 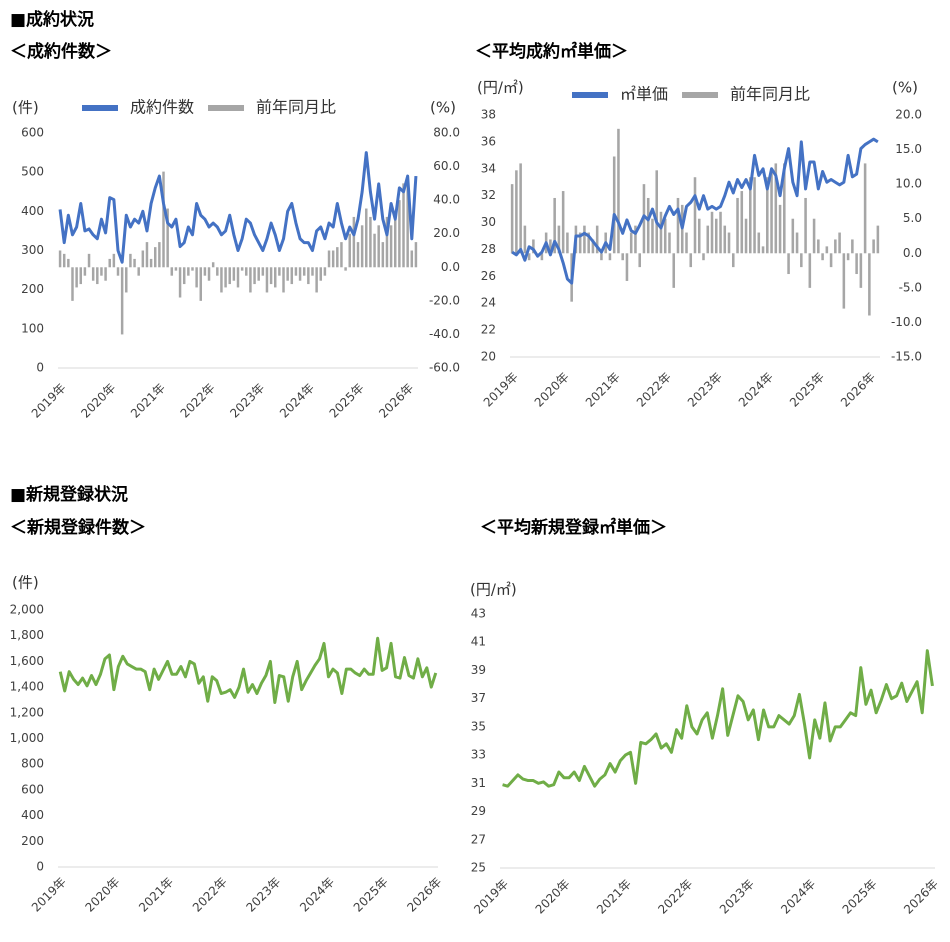 What do you see at coordinates (488, 303) in the screenshot?
I see `y-tick-label: 24` at bounding box center [488, 303].